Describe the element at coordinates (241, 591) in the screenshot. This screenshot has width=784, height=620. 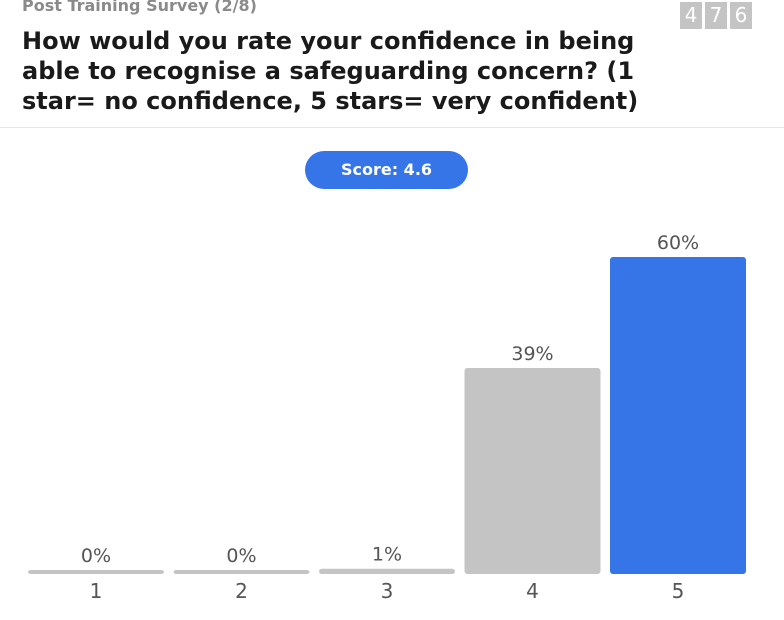
I see `x-tick-label: 2` at that location.